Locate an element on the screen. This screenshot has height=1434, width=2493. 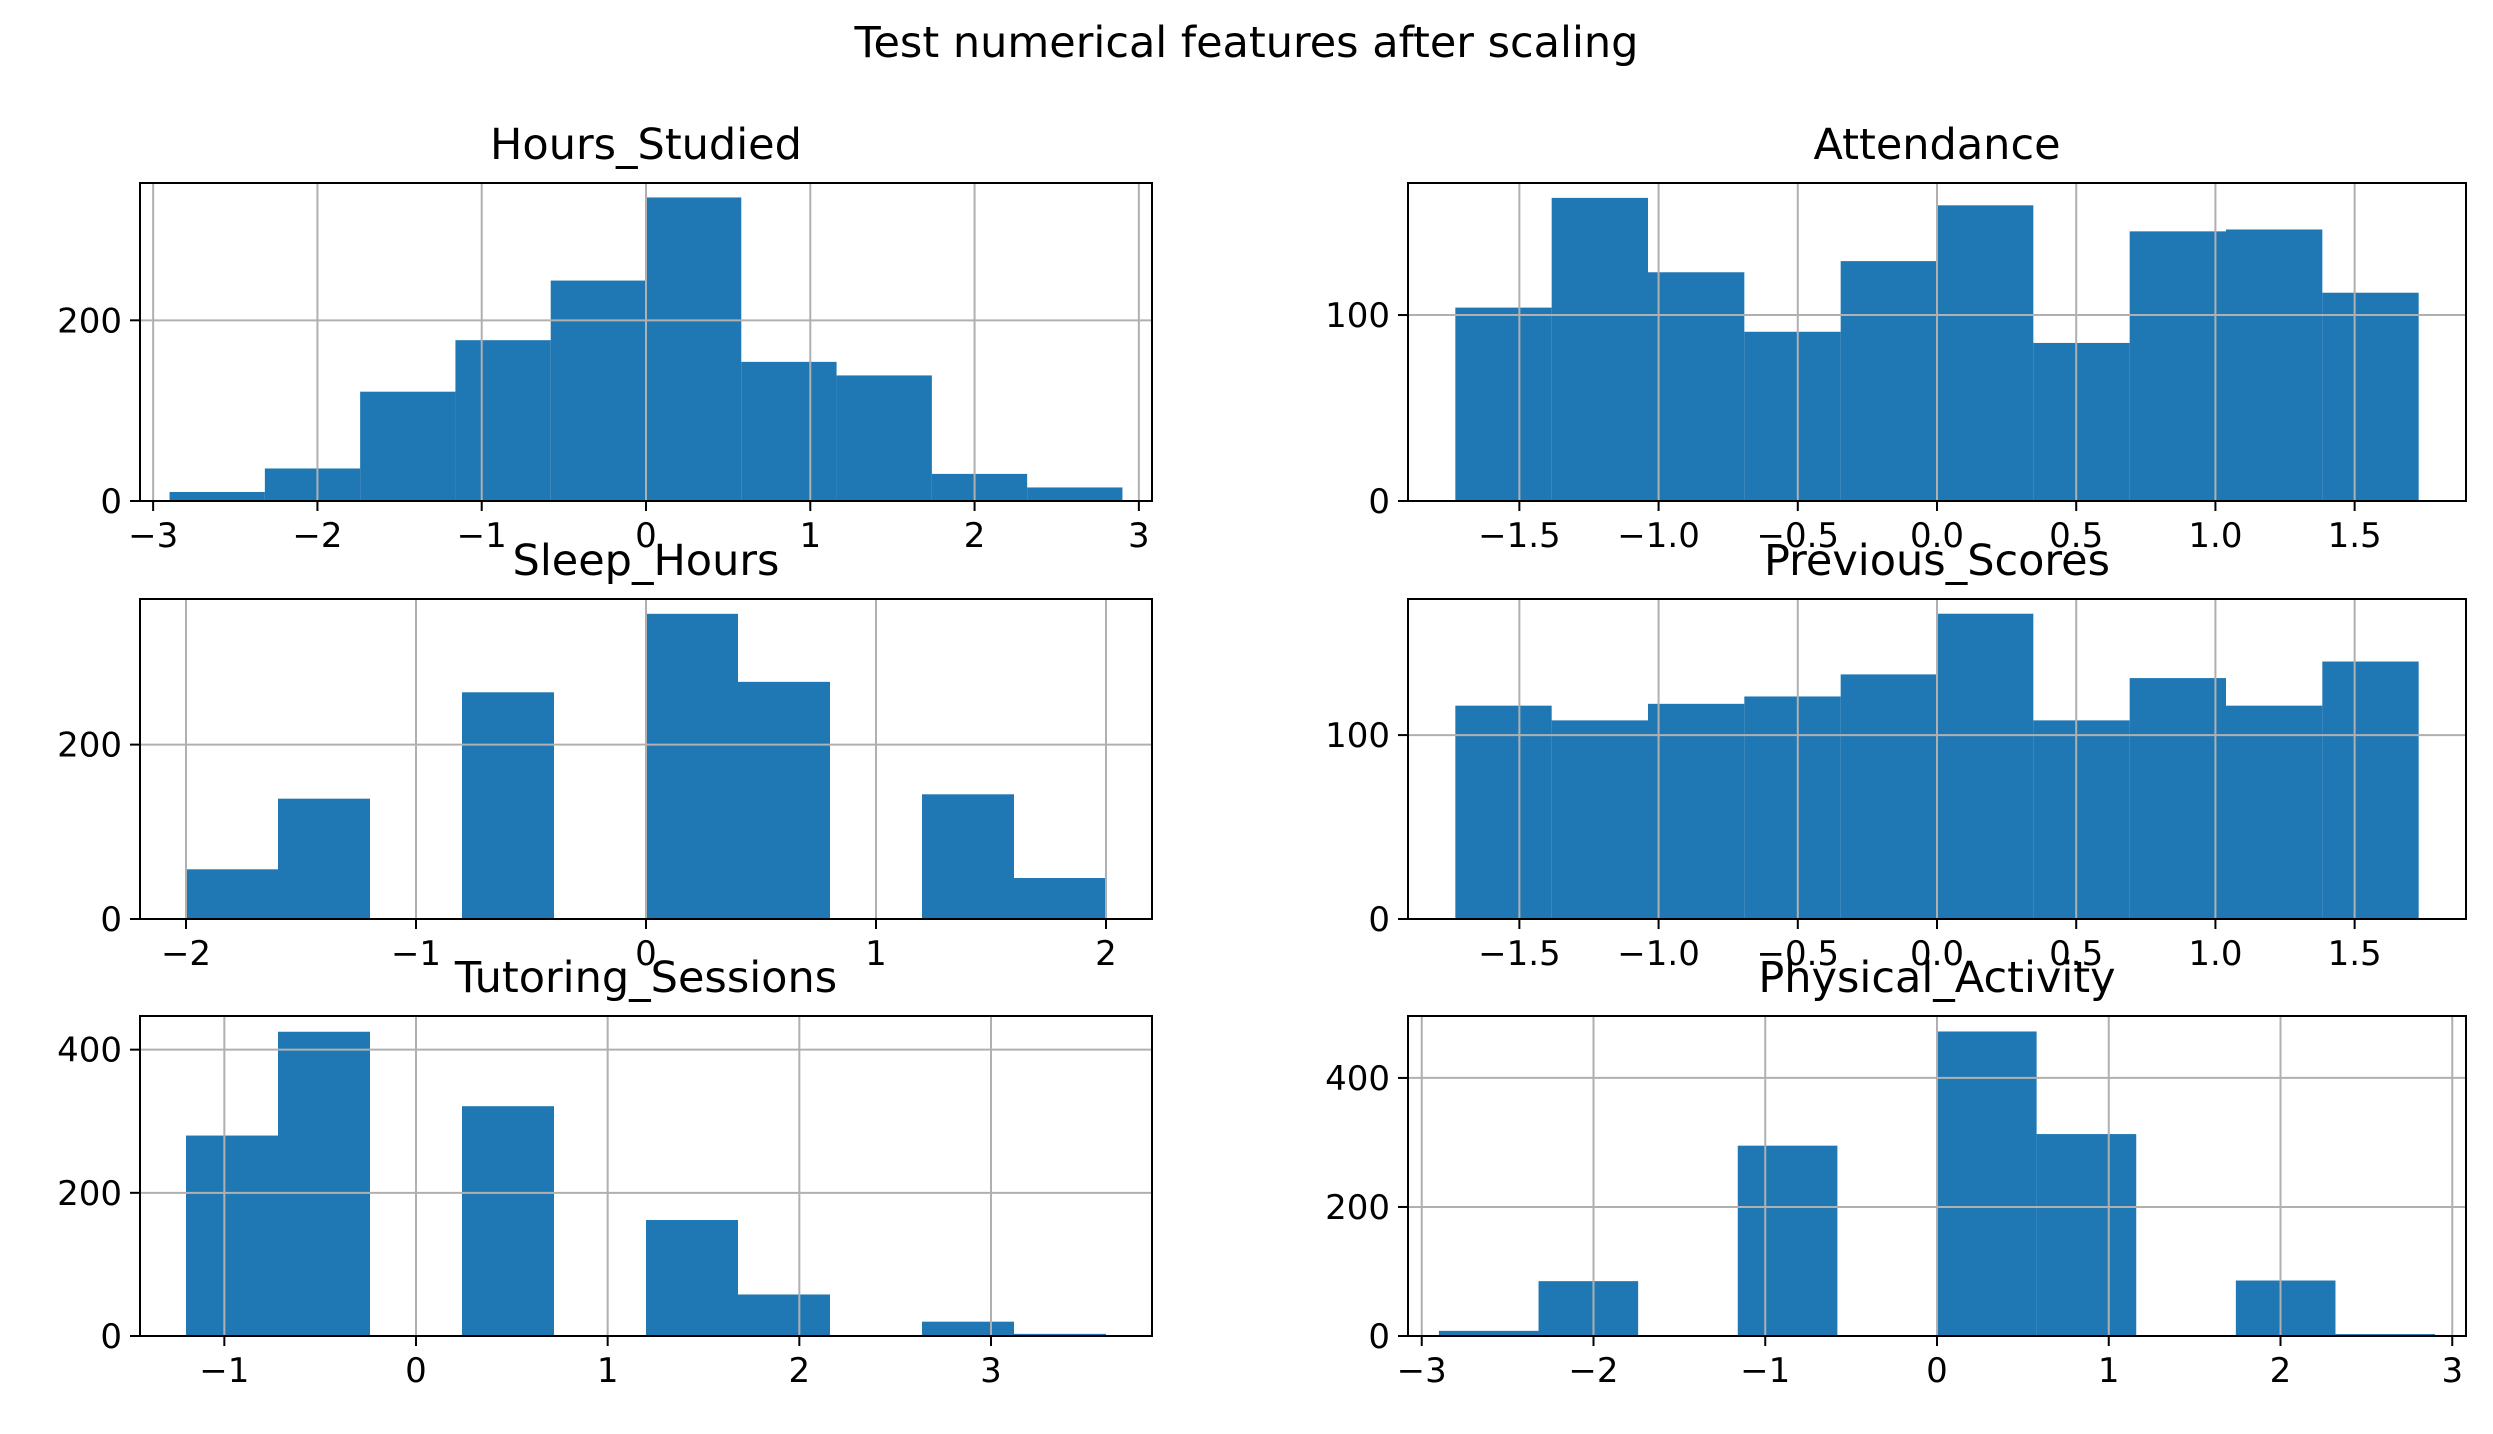
subplot-title: Previous_Scores is located at coordinates (1937, 561).